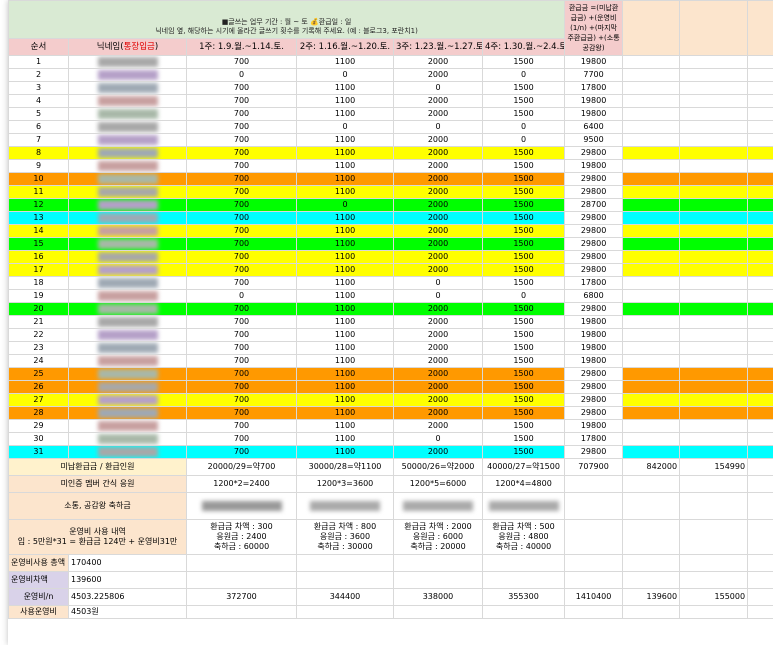  Describe the element at coordinates (345, 467) in the screenshot. I see `unpaid-w2: 30000/28=약1100` at that location.